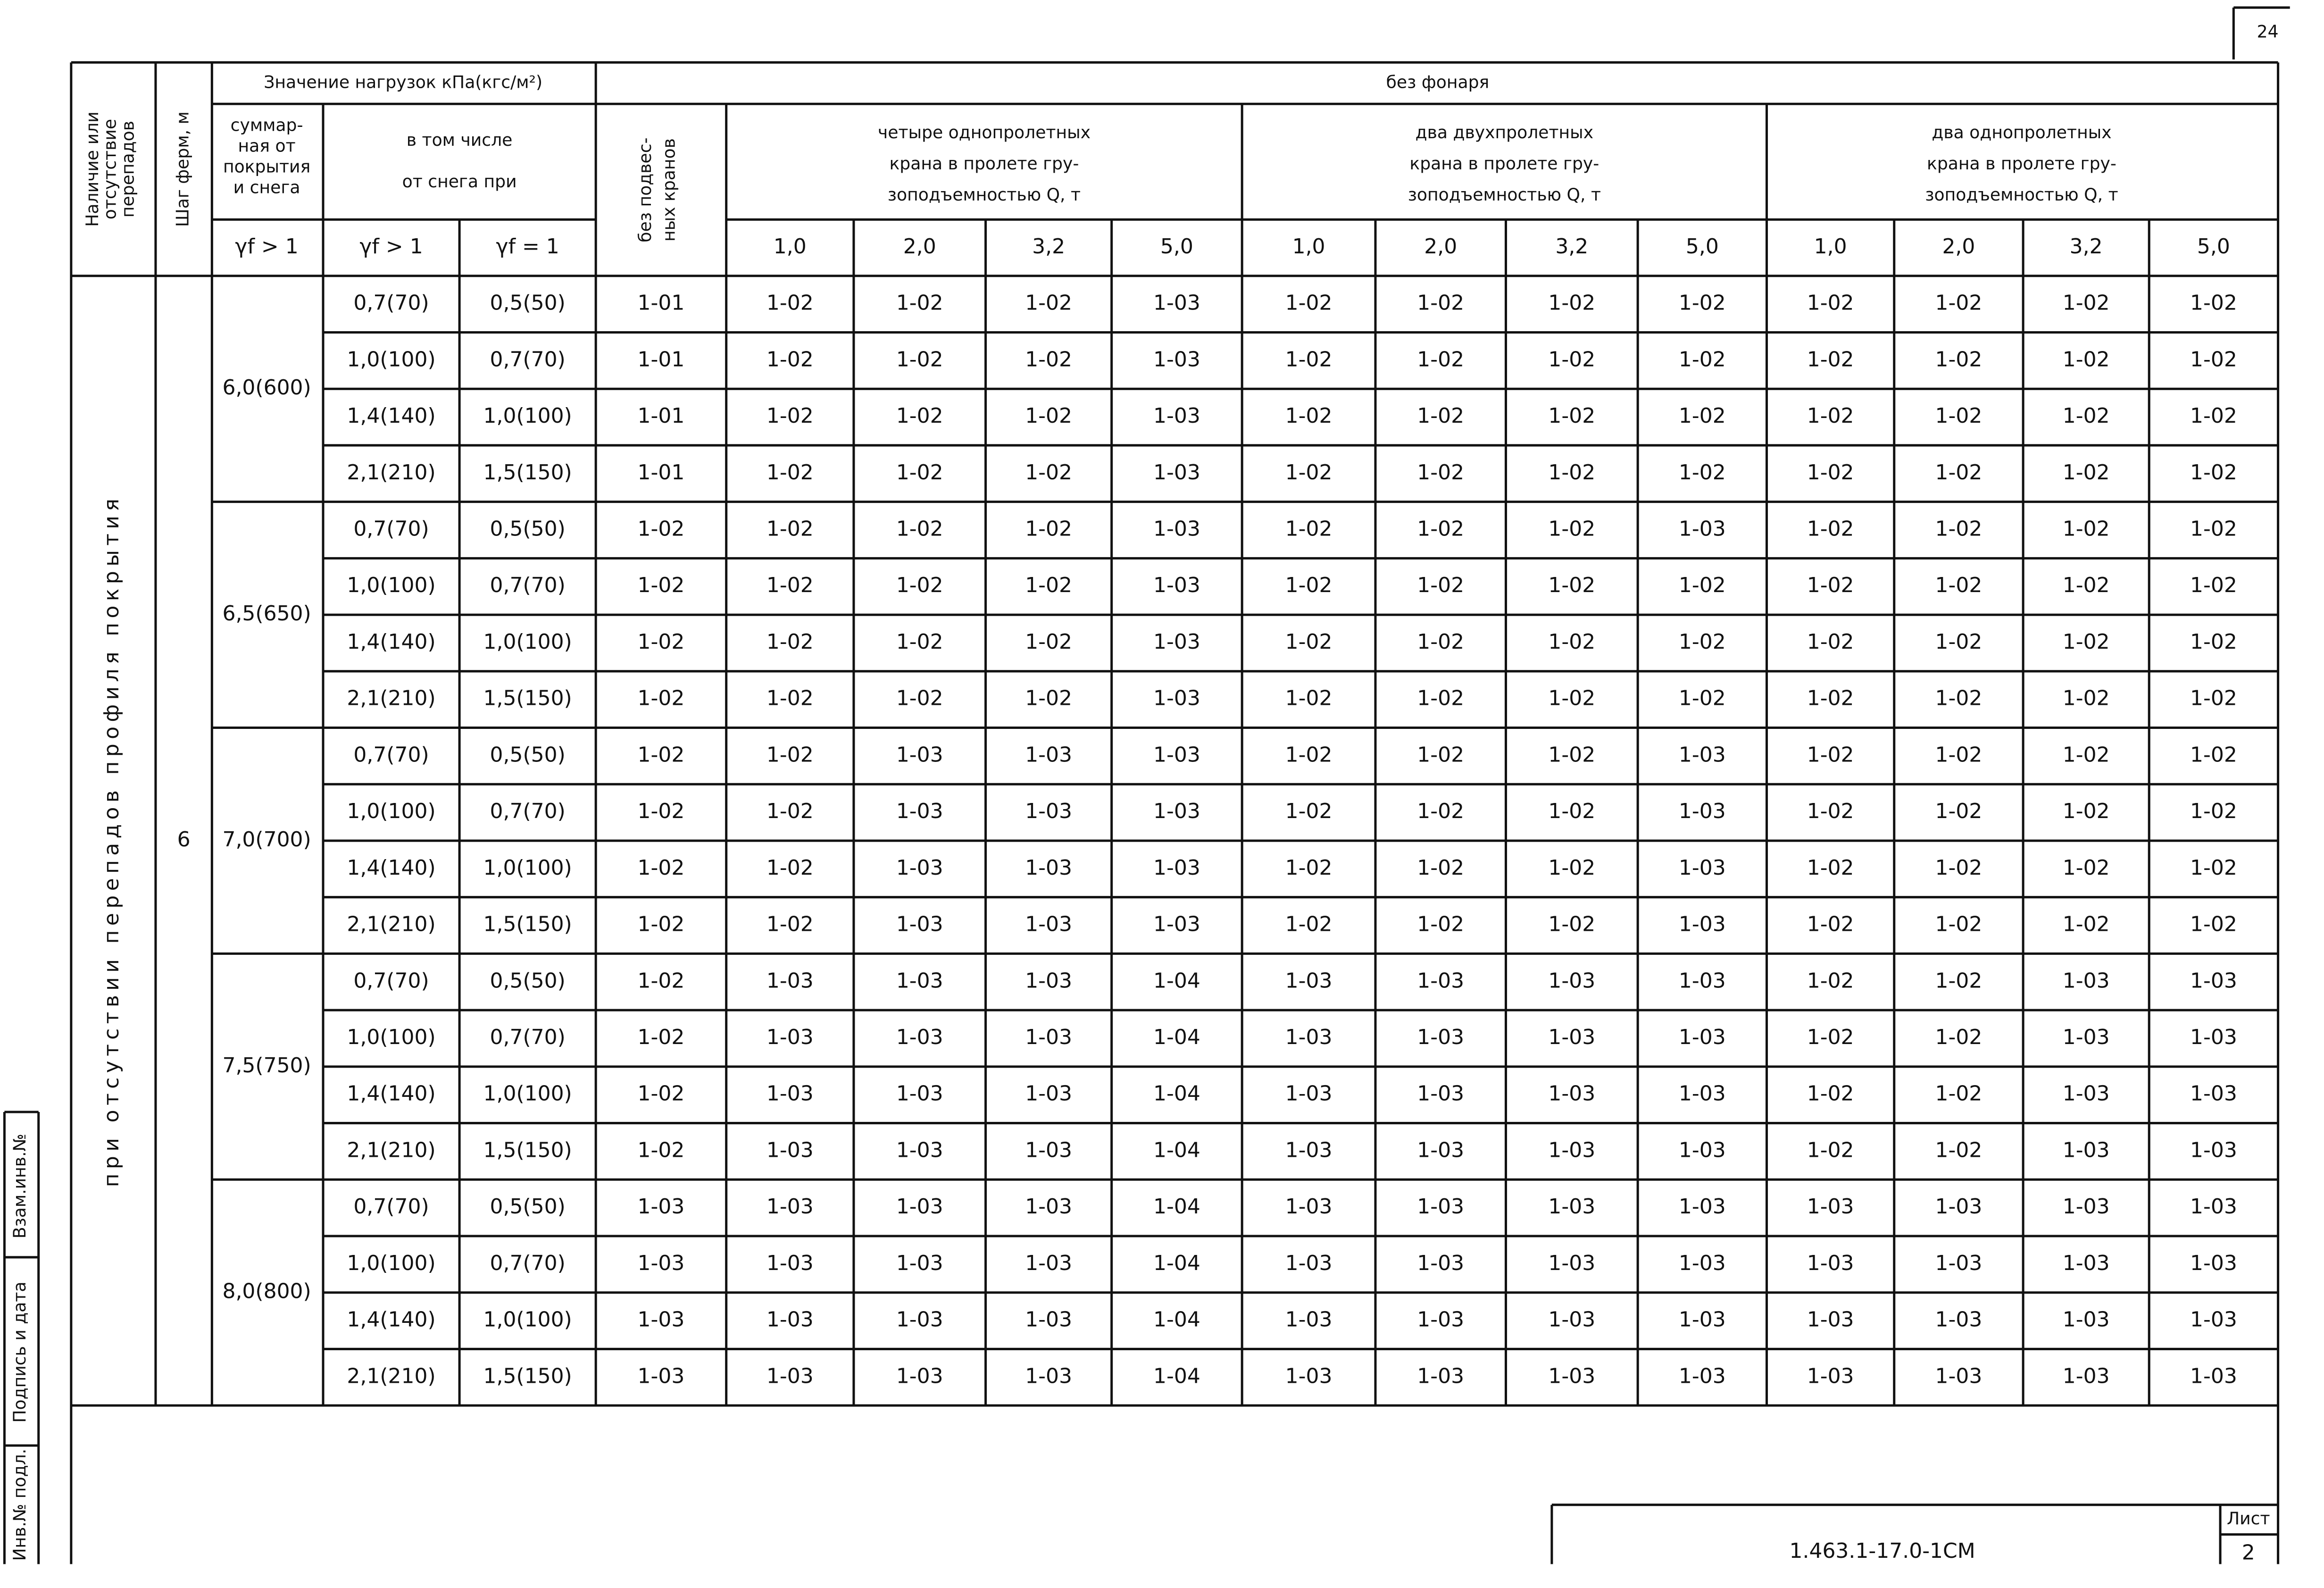  Describe the element at coordinates (528, 303) in the screenshot. I see `cell: 0,5(50)` at that location.